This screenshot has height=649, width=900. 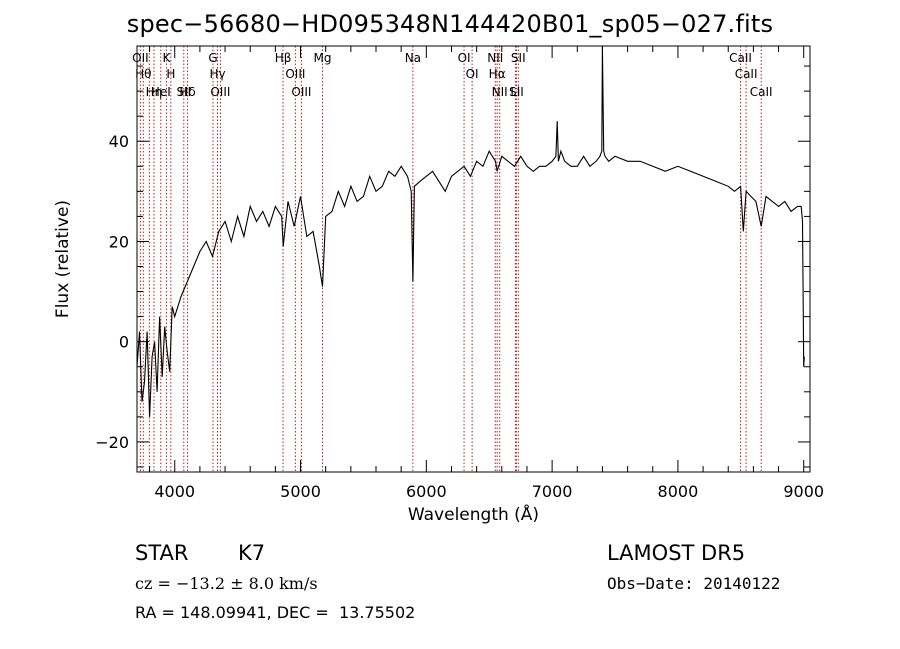 I want to click on spectral-line-label: Mg, so click(x=323, y=58).